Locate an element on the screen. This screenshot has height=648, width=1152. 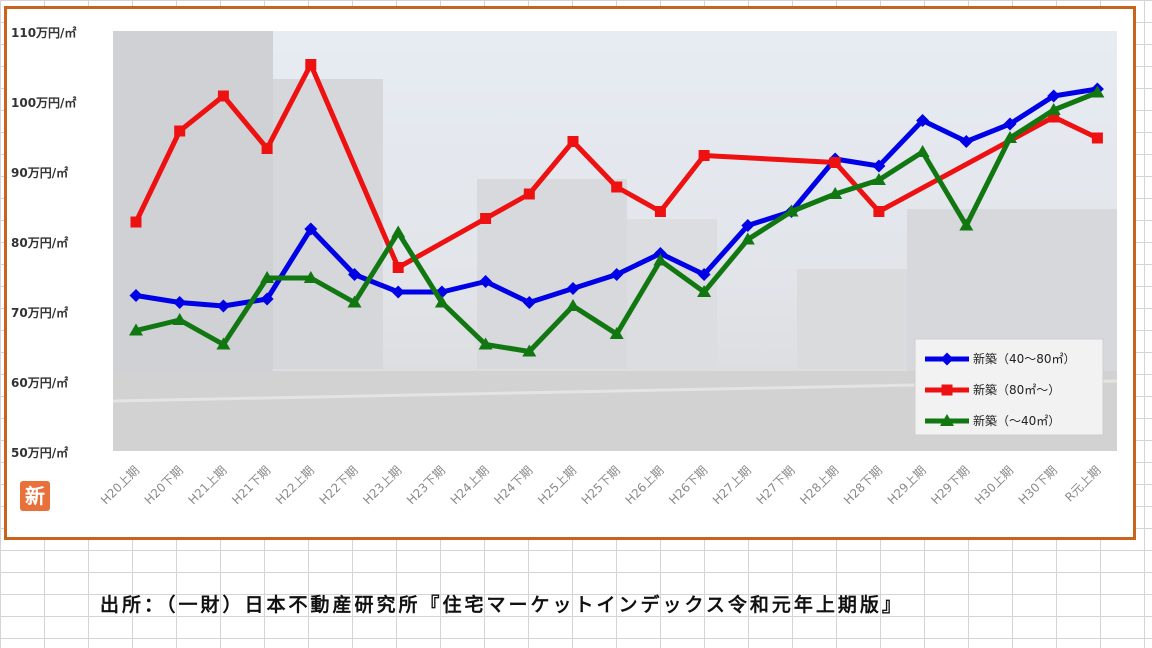
x-tick-label: H25下期 is located at coordinates (601, 485).